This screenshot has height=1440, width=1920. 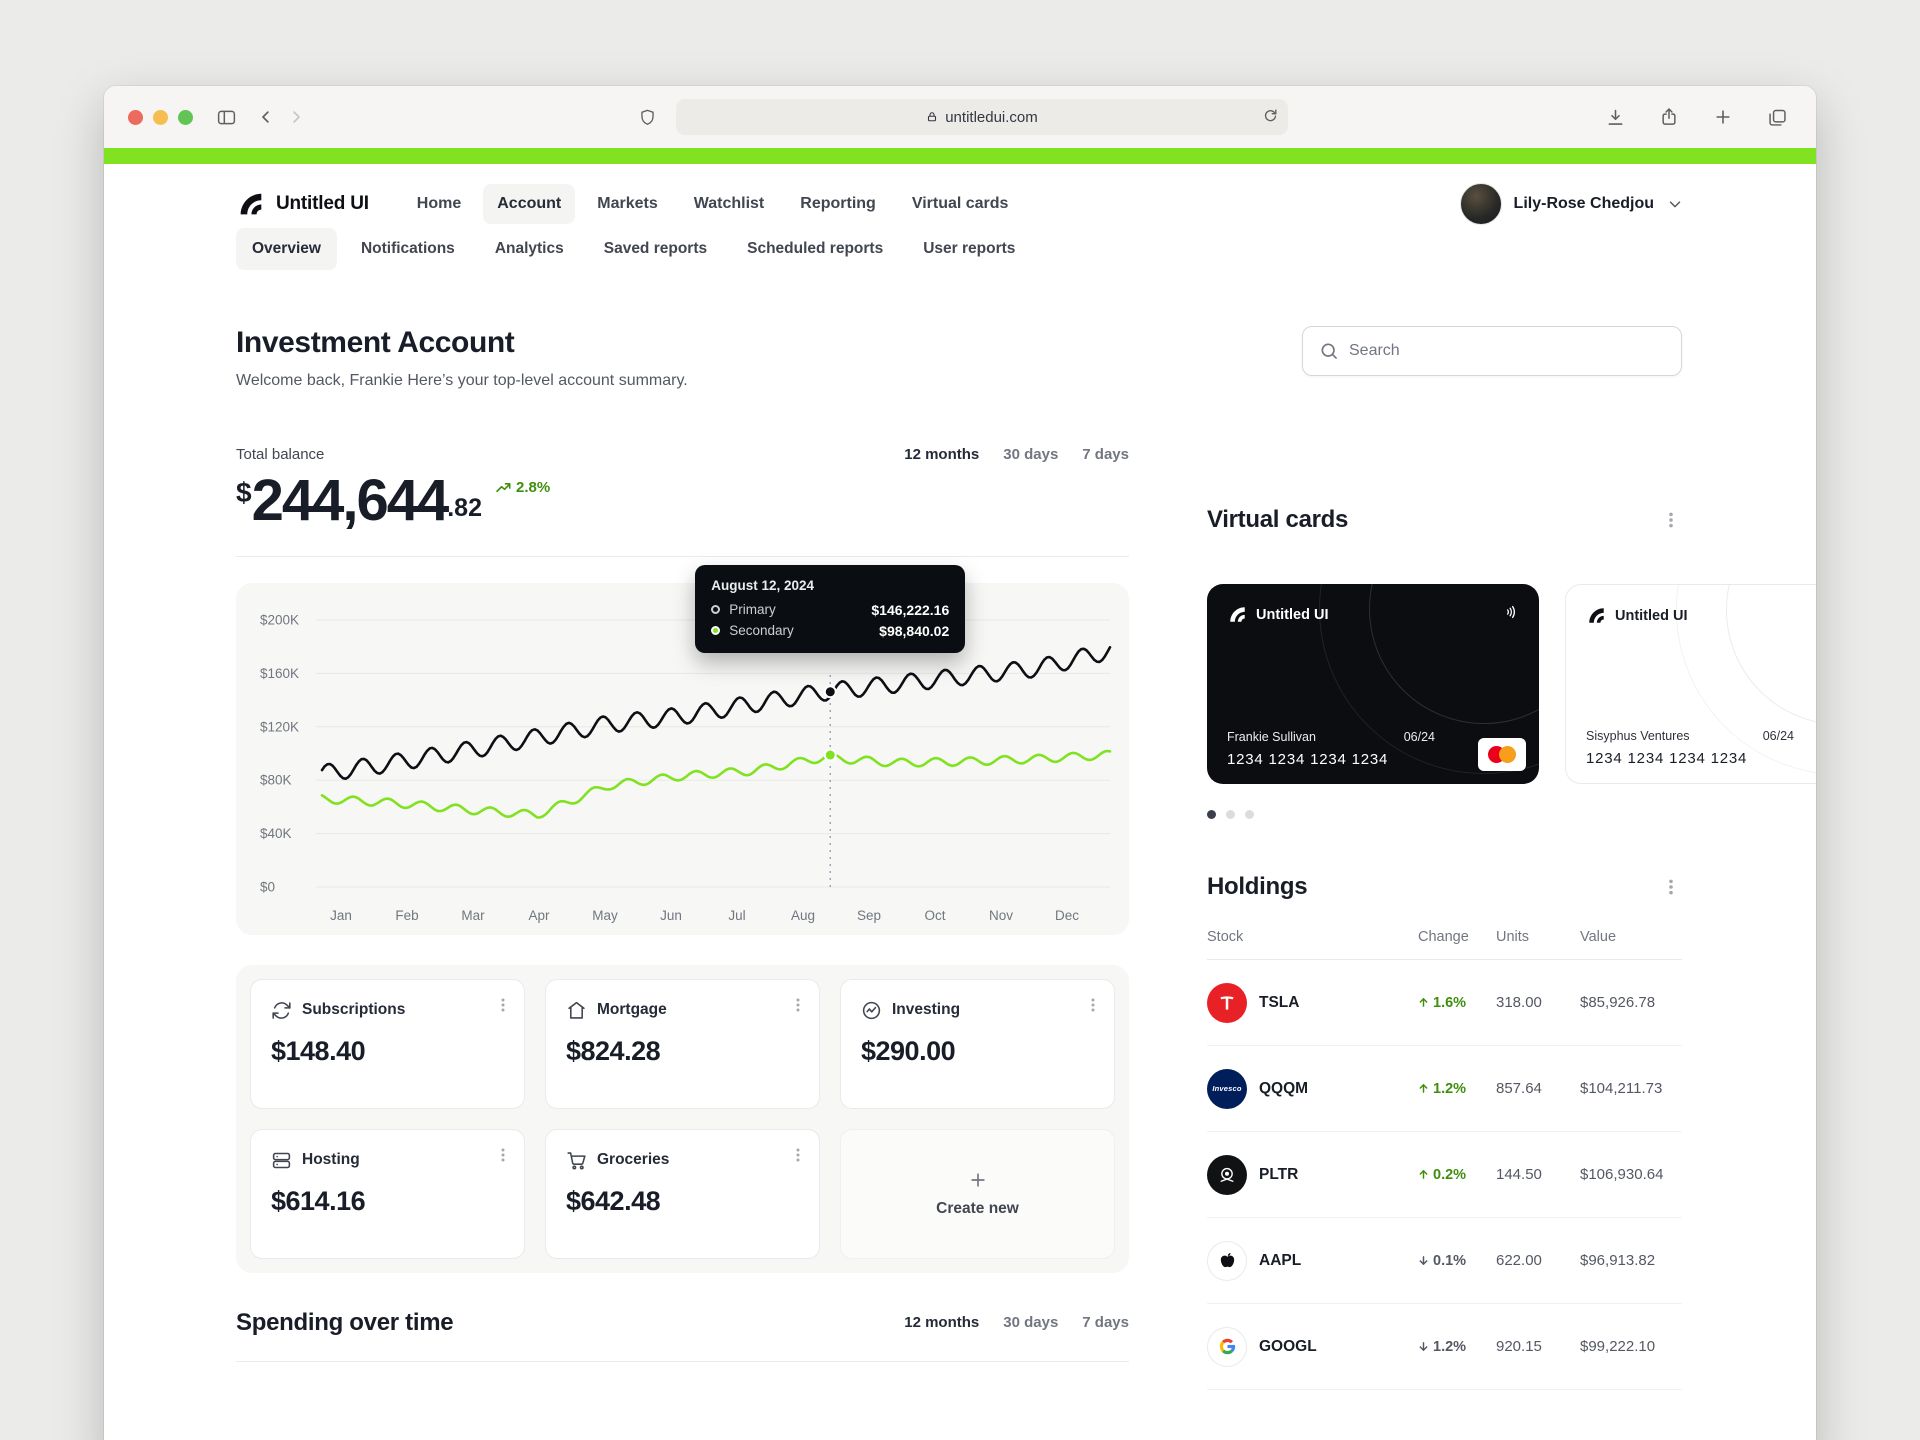 I want to click on palantir-logo-icon, so click(x=1227, y=1174).